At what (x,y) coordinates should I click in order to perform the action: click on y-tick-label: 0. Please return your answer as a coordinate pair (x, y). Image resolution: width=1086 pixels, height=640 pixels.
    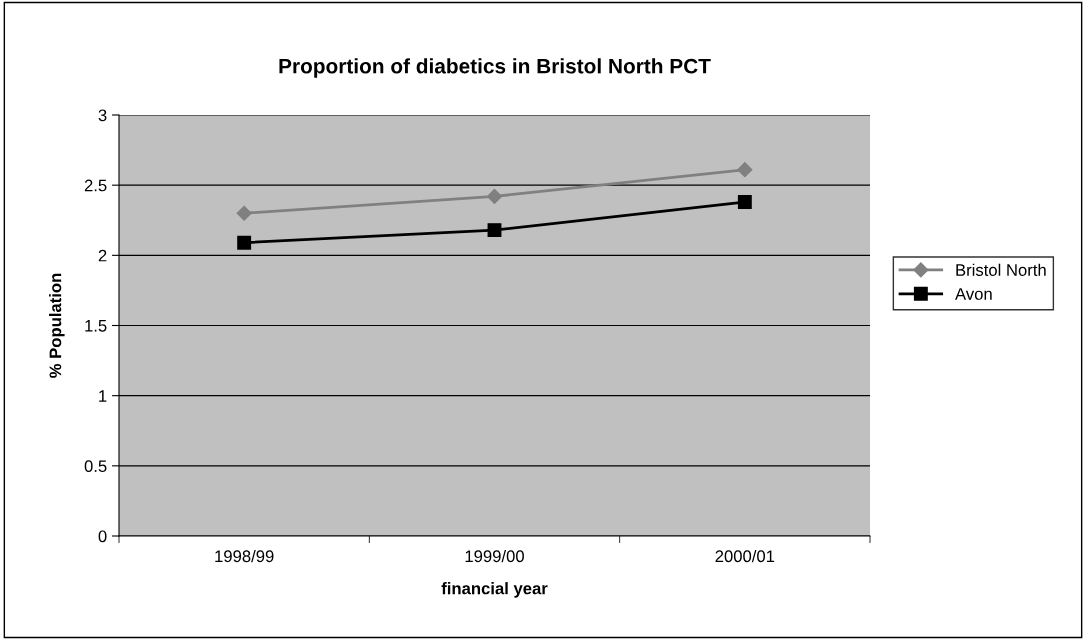
    Looking at the image, I should click on (102, 536).